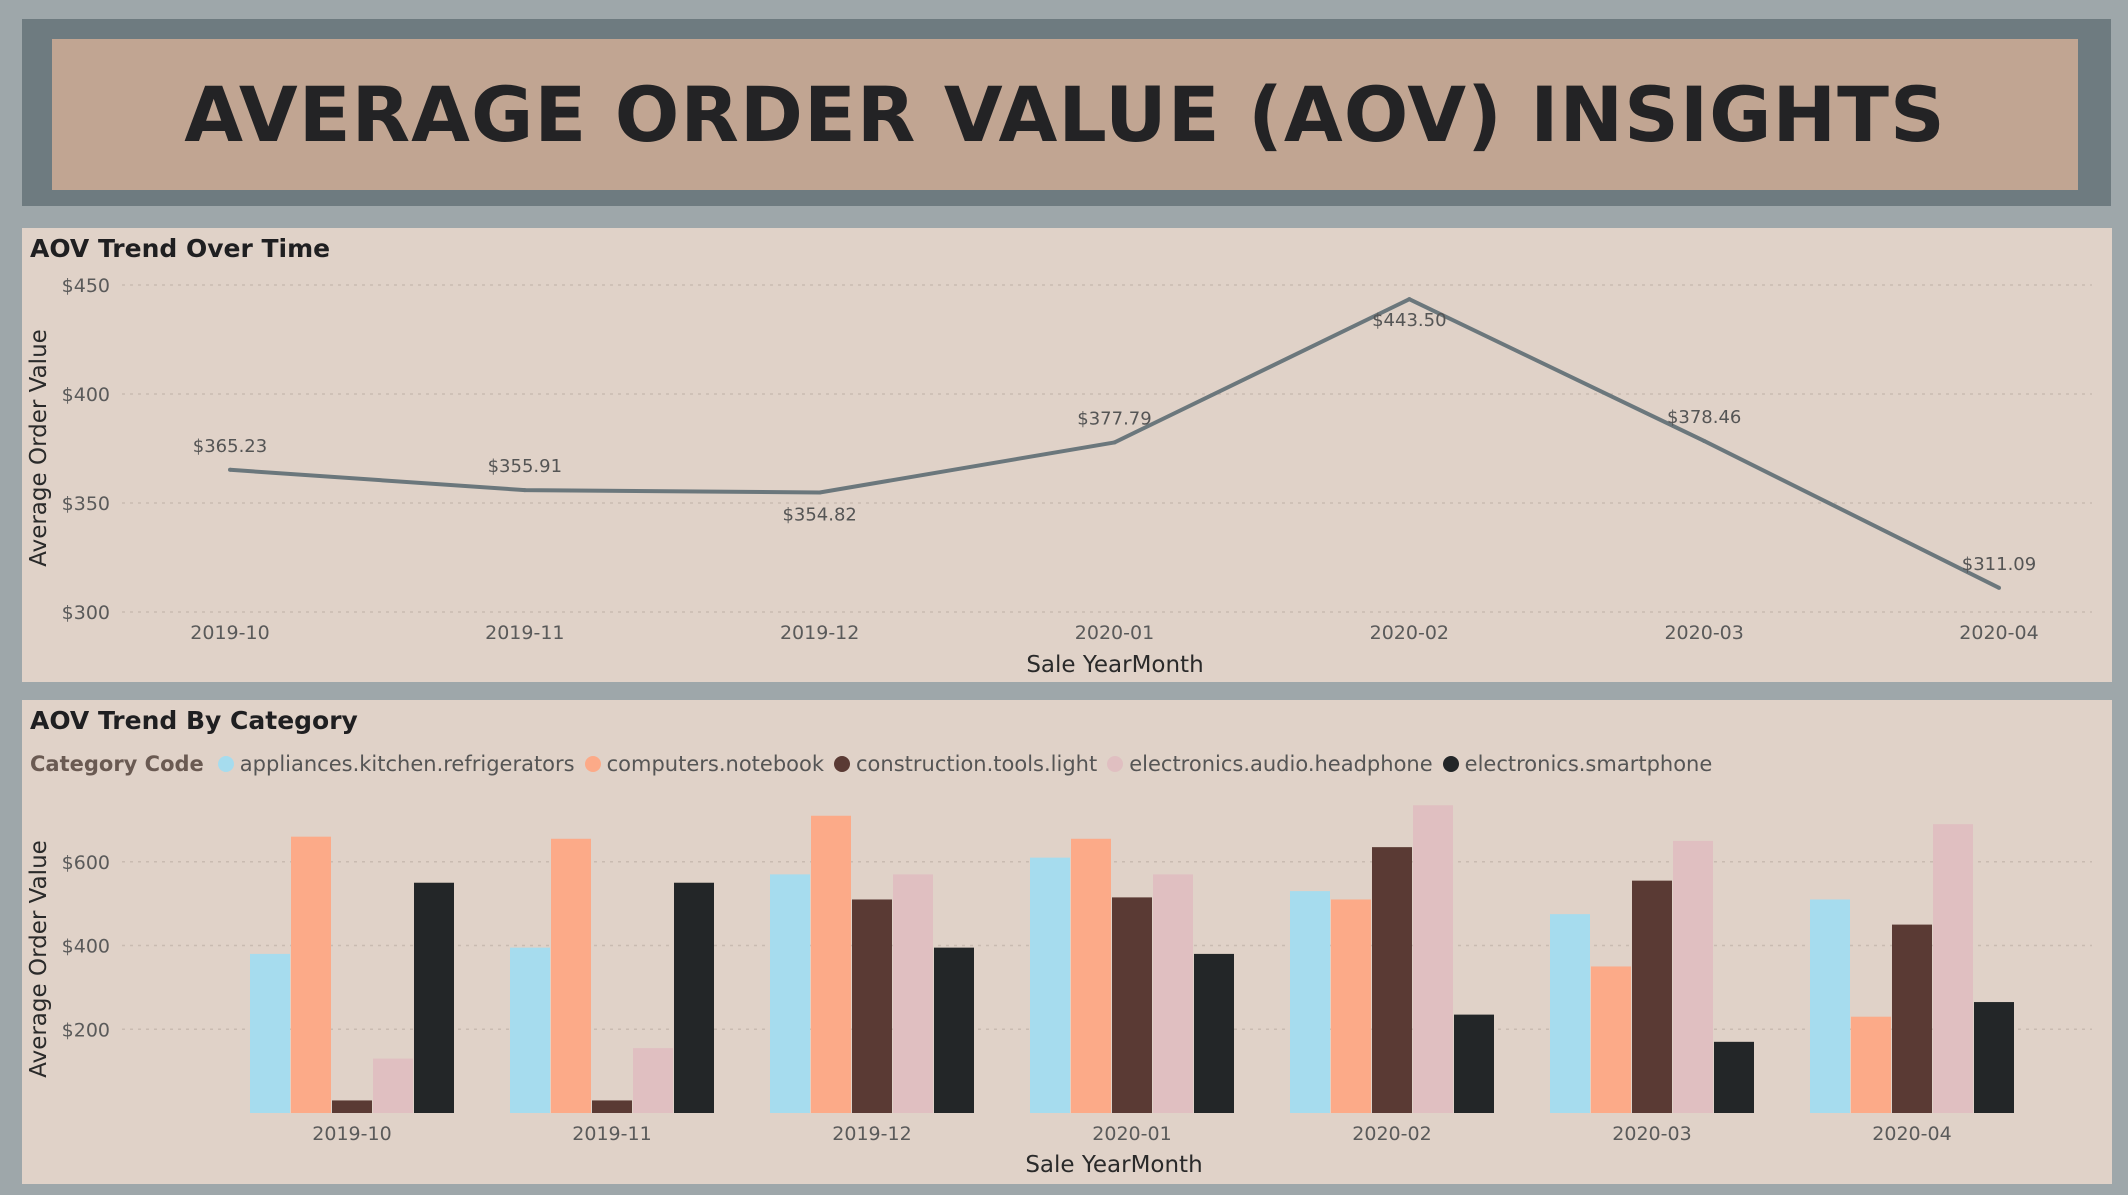 The image size is (2128, 1195). I want to click on legend-item: construction.tools.light, so click(965, 764).